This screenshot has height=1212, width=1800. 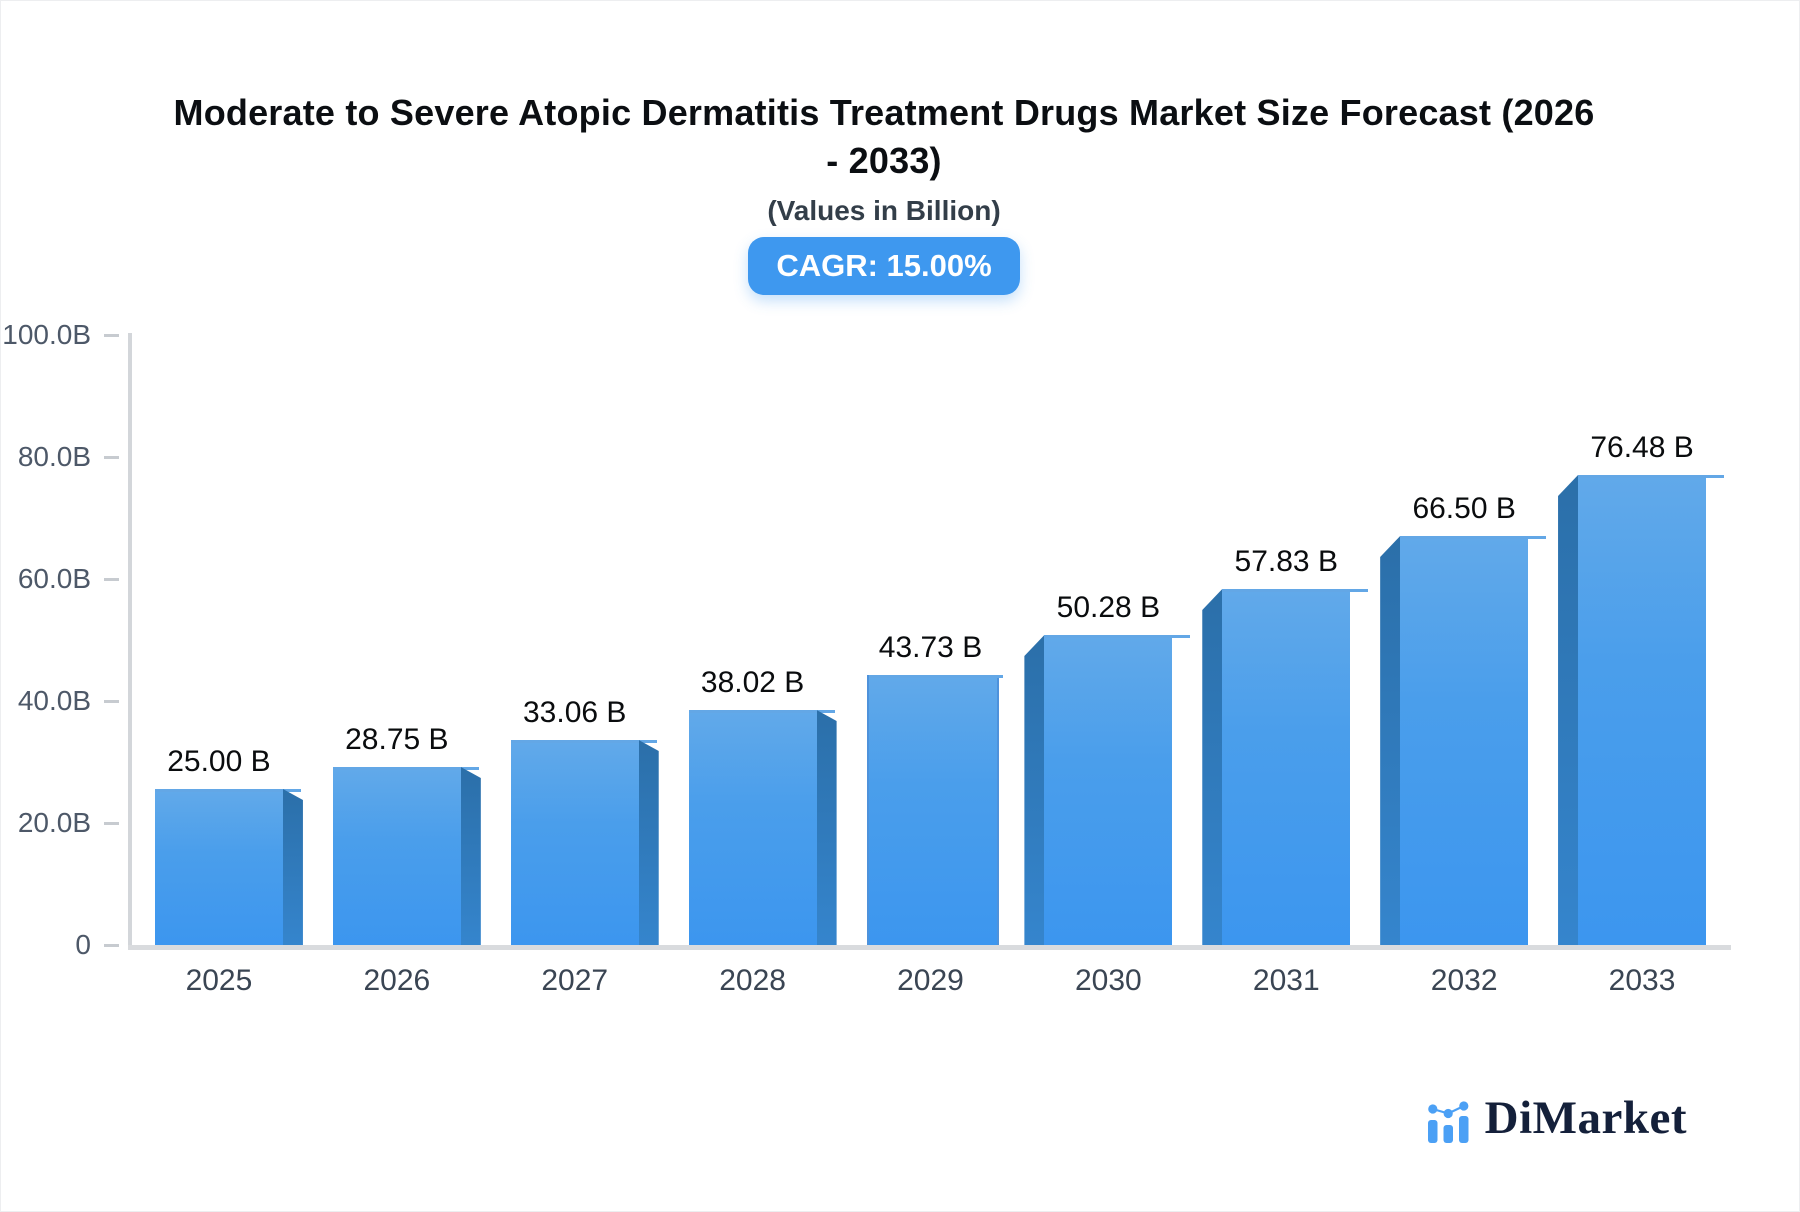 What do you see at coordinates (227, 867) in the screenshot?
I see `bar-2025` at bounding box center [227, 867].